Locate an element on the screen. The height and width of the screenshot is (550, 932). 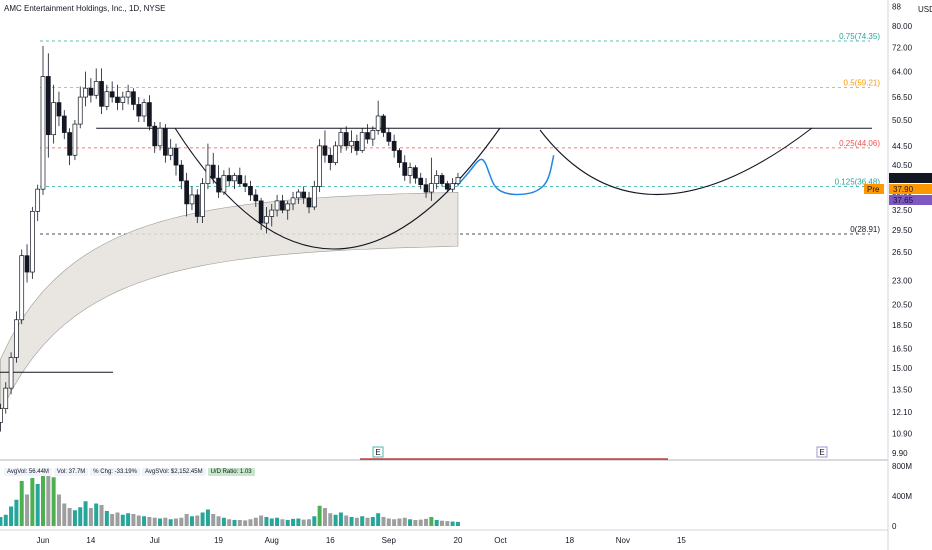
ud-ratio-stat: U/D Ratio: 1.03 is located at coordinates (231, 472).